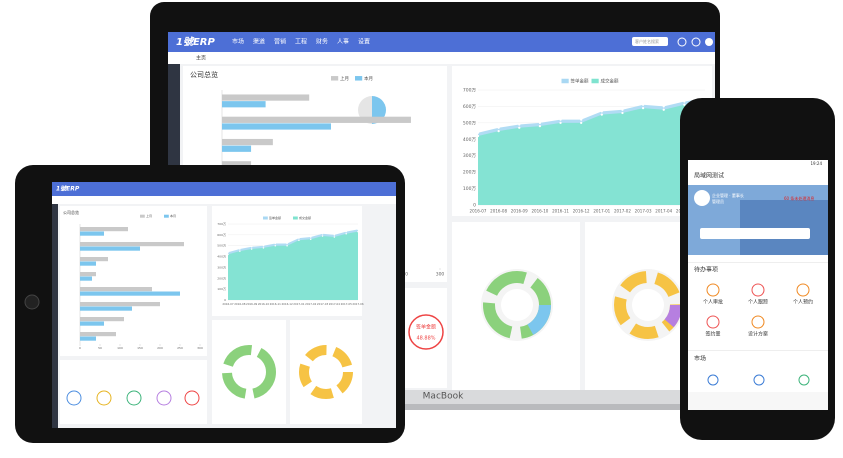 This screenshot has height=458, width=843. I want to click on nav-item: 设置, so click(364, 42).